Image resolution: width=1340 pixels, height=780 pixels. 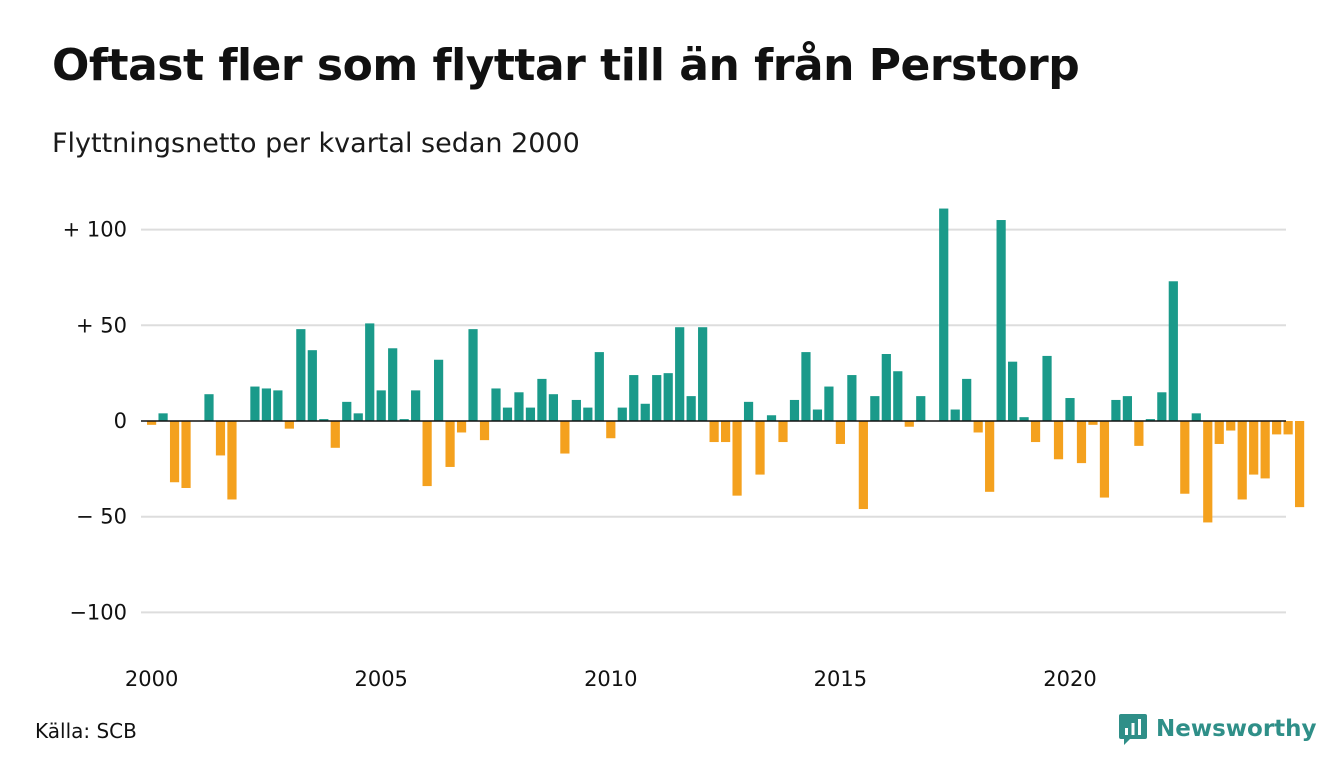 I want to click on brand-logo: Newsworthy, so click(x=1217, y=729).